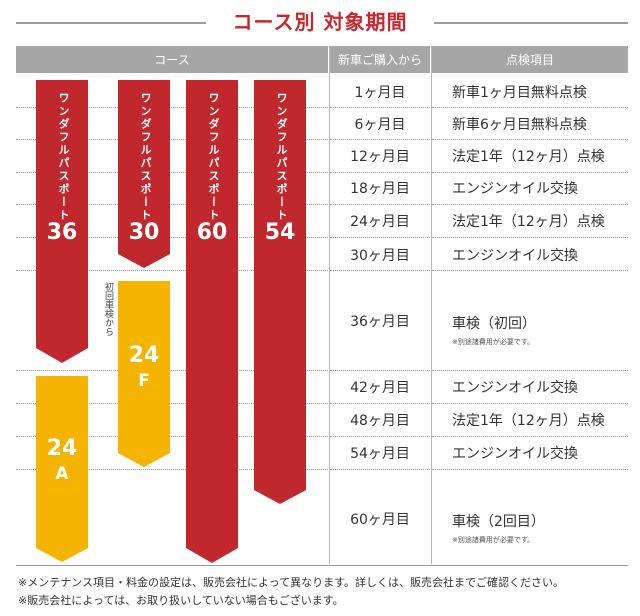  I want to click on title-rule-left, so click(111, 23).